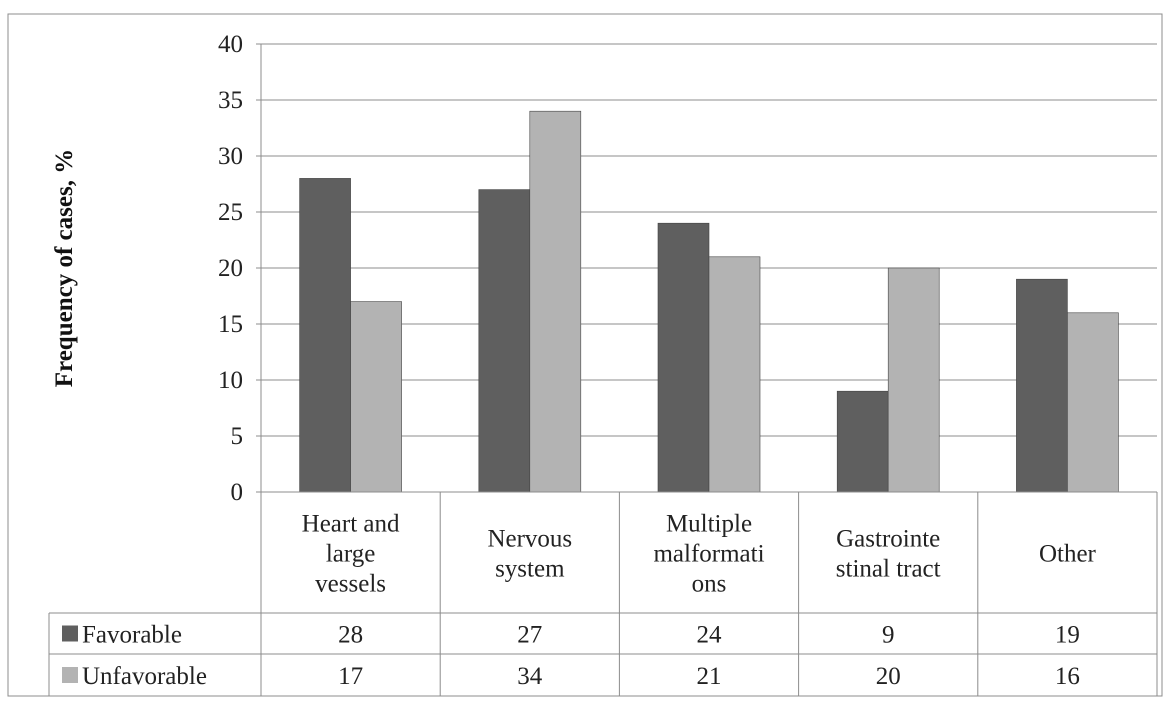 The image size is (1171, 701). I want to click on table-value-favorable-0: 28, so click(350, 635).